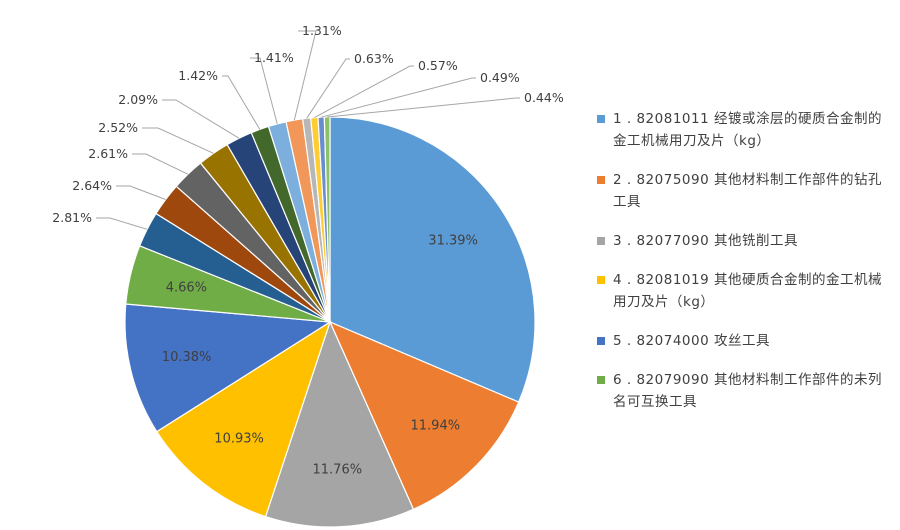 The image size is (900, 530). I want to click on data-label: 0.63%, so click(374, 58).